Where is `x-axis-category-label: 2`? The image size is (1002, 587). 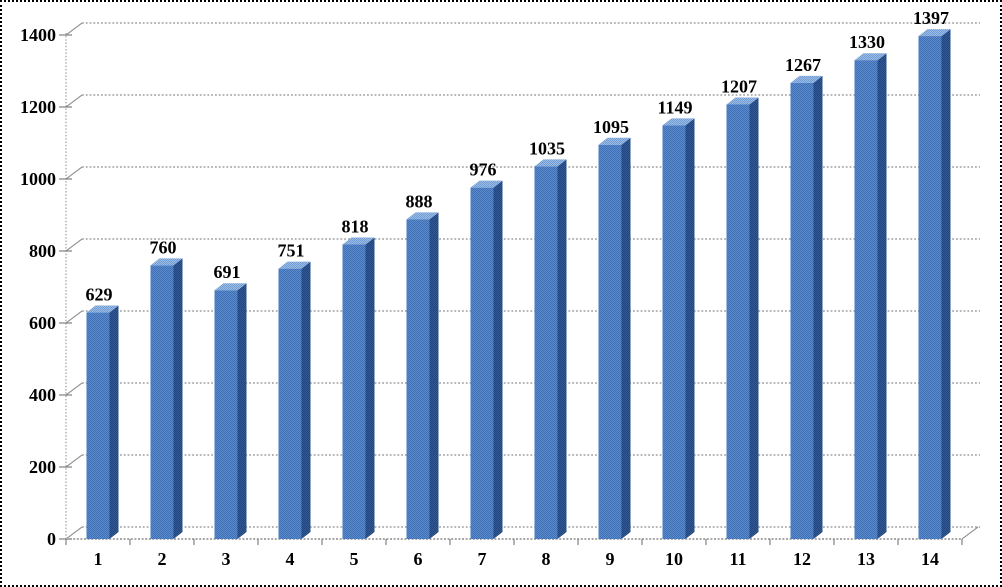
x-axis-category-label: 2 is located at coordinates (162, 559).